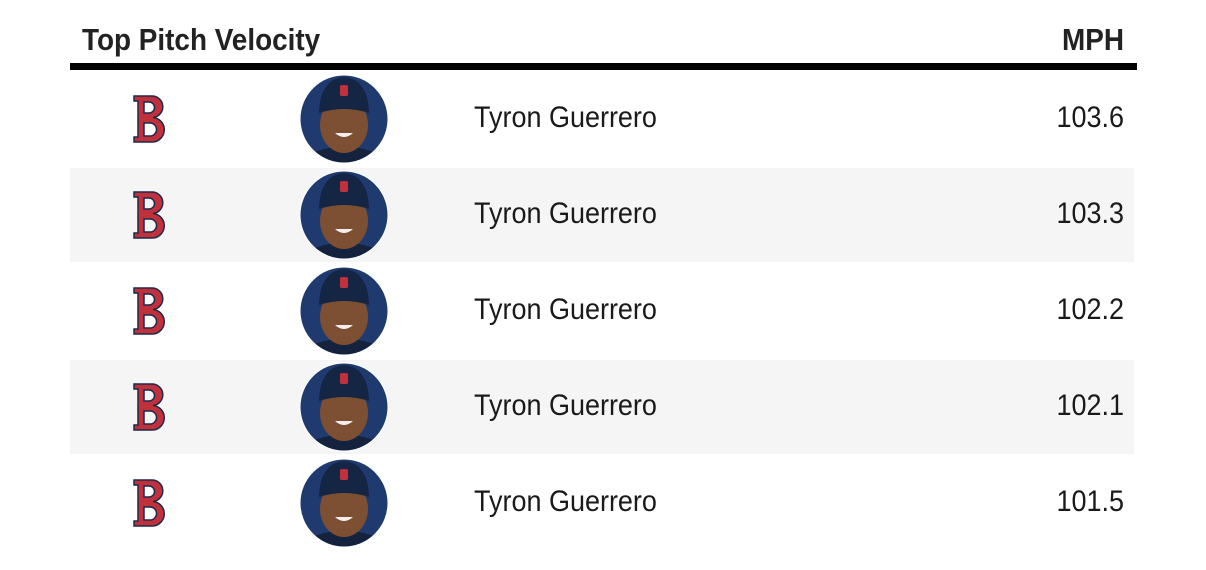  I want to click on velocity-value: 103.6, so click(1090, 118).